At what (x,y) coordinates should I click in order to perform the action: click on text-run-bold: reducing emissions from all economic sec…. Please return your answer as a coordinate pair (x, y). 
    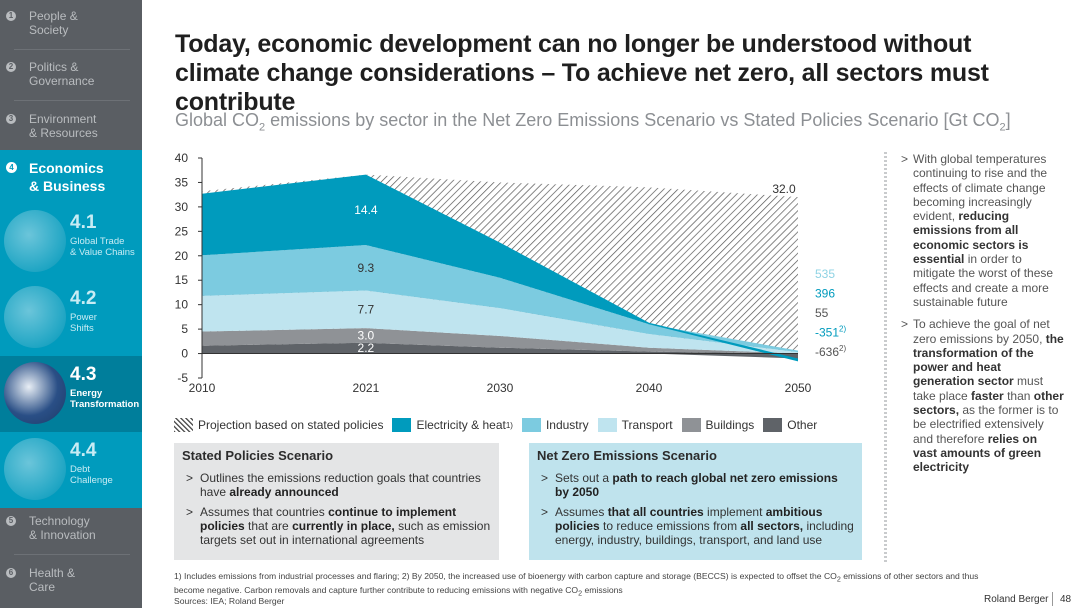
    Looking at the image, I should click on (971, 238).